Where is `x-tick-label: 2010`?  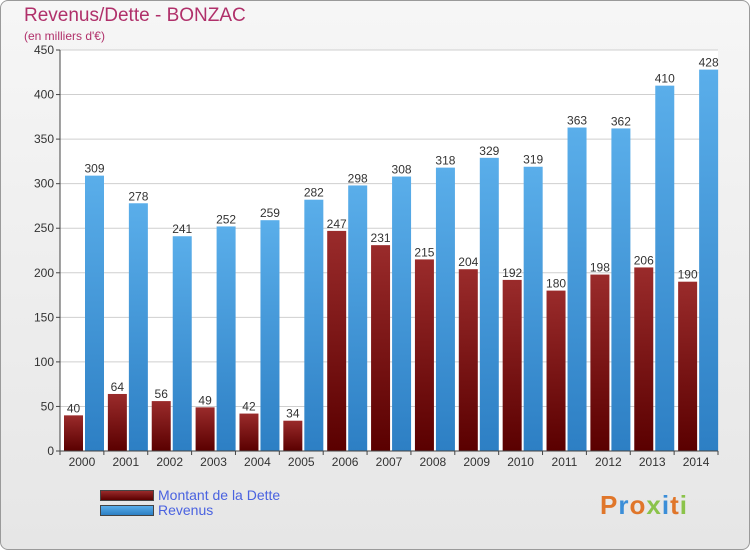 x-tick-label: 2010 is located at coordinates (520, 462).